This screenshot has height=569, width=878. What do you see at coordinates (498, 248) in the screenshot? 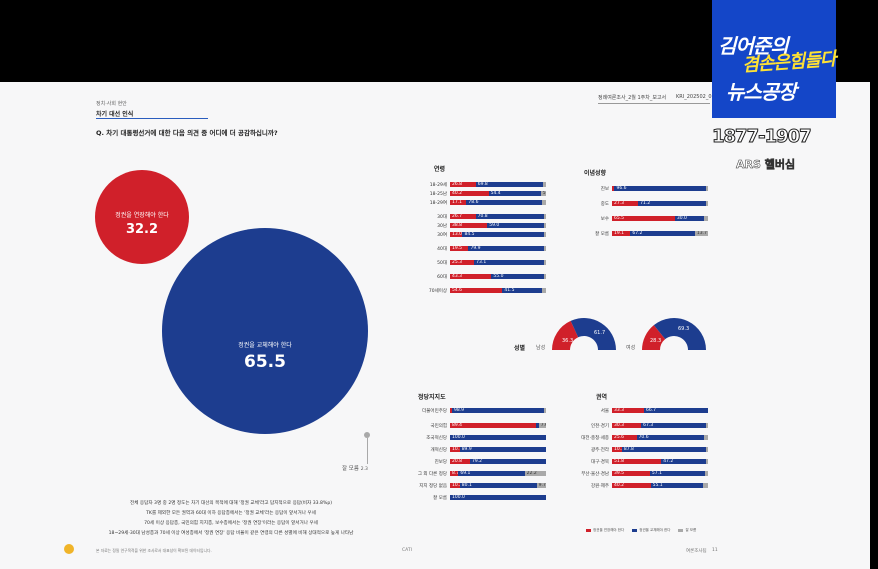
I see `age-row-bar: 19.5 79.9` at bounding box center [498, 248].